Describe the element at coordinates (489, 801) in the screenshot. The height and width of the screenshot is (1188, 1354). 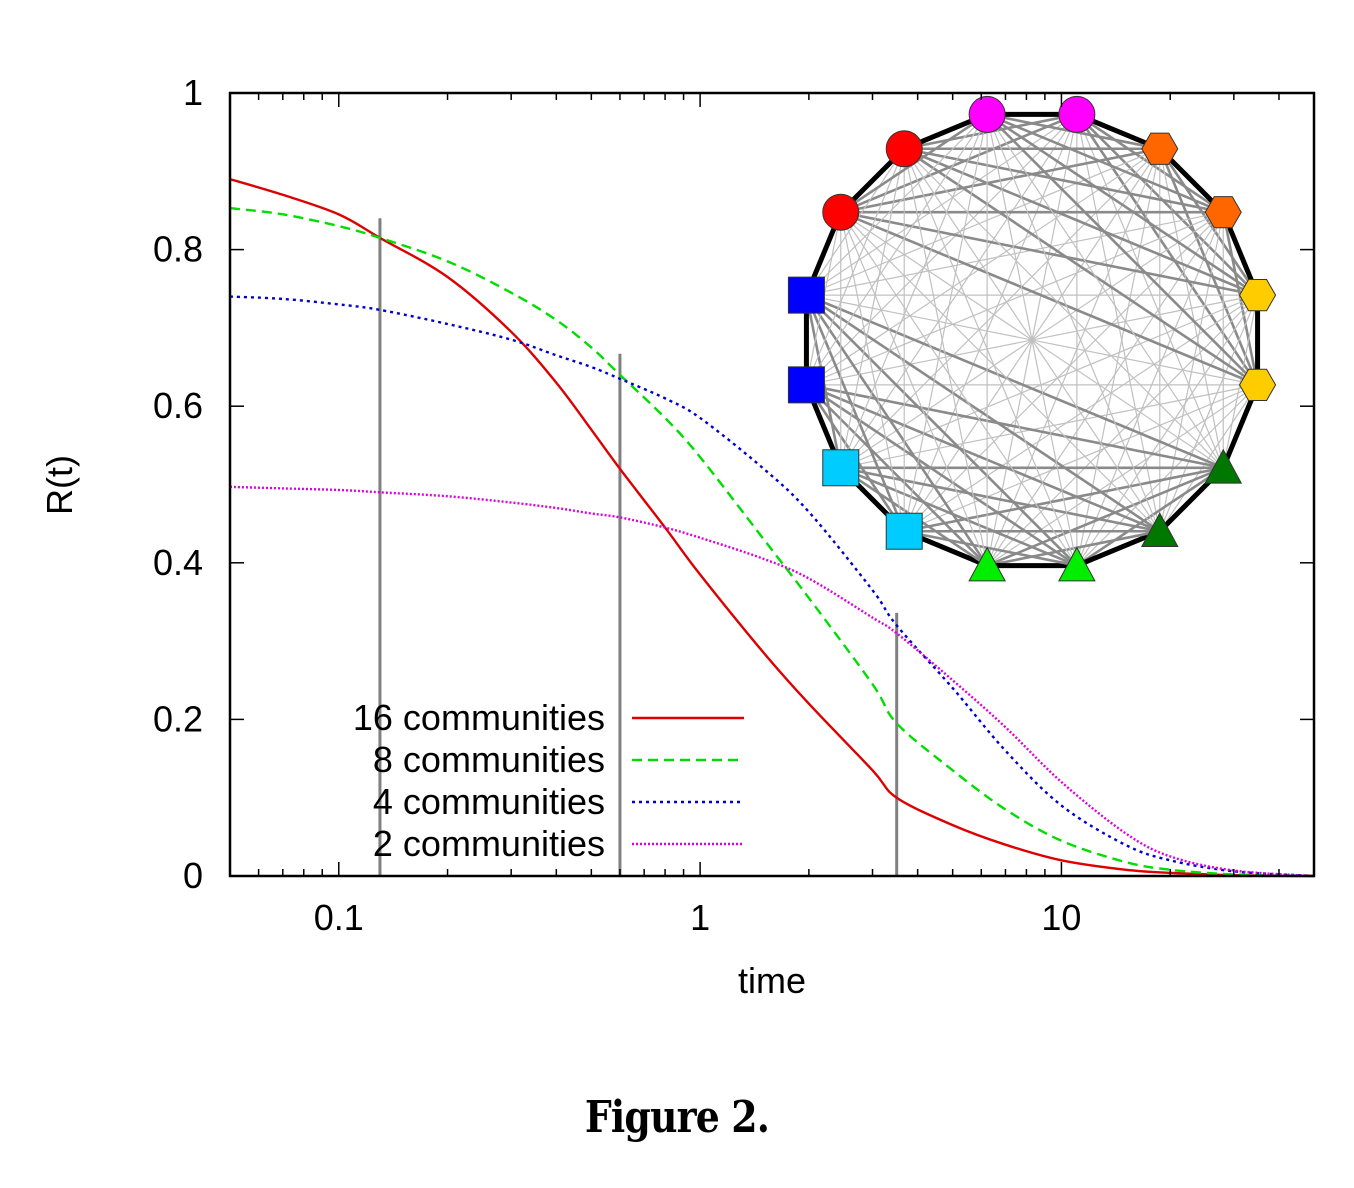
I see `legend-label: 4 communities` at that location.